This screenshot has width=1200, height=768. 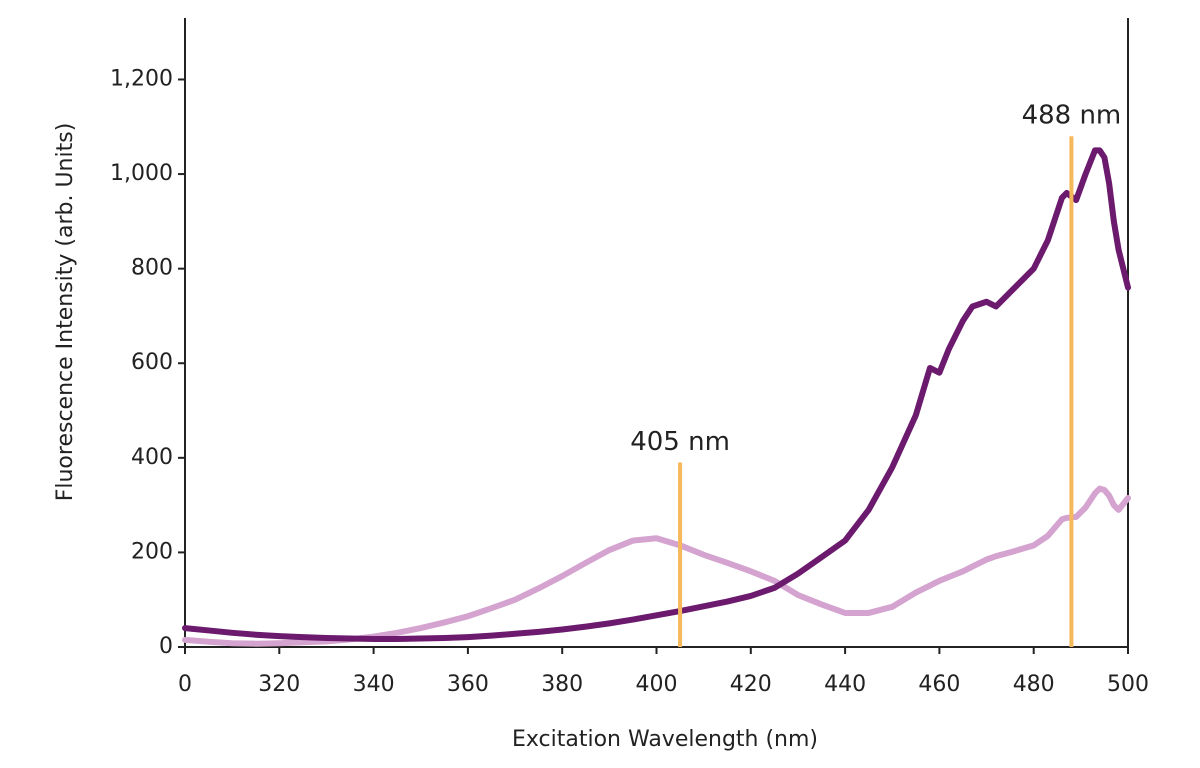 What do you see at coordinates (141, 173) in the screenshot?
I see `y-tick-label: 1,000` at bounding box center [141, 173].